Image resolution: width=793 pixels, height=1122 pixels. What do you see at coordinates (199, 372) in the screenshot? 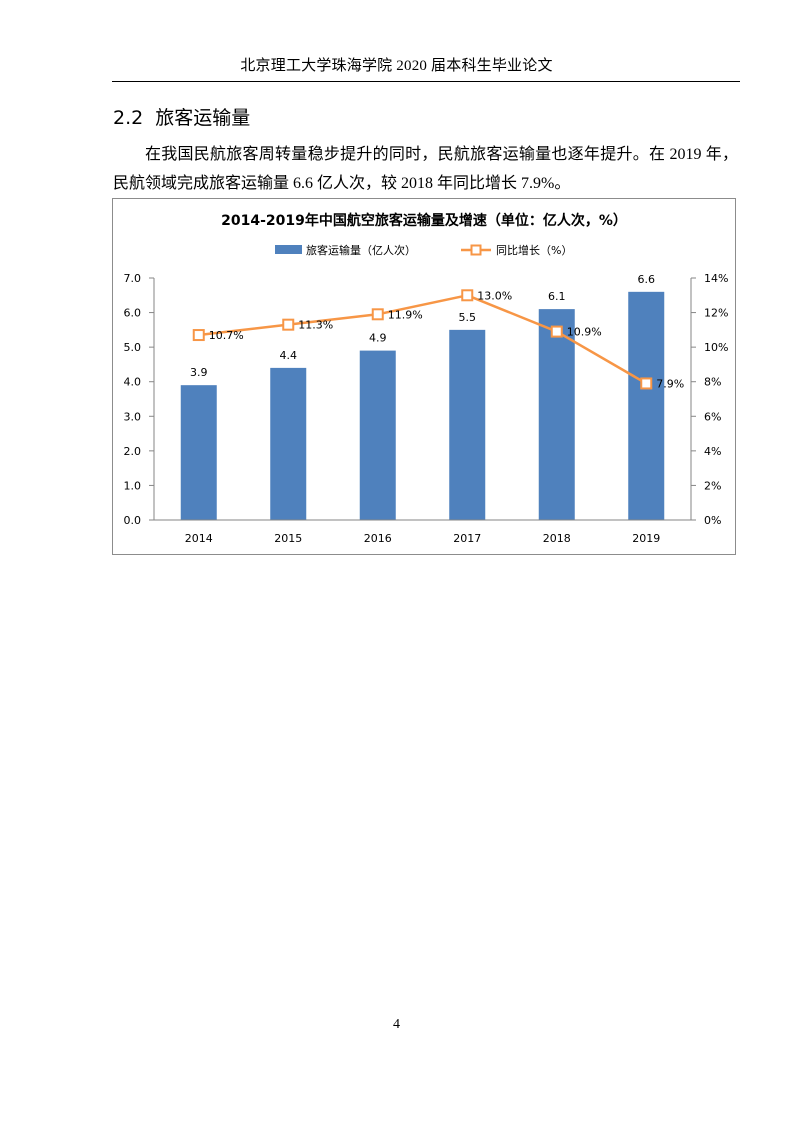
I see `bar-data-label: 3.9` at bounding box center [199, 372].